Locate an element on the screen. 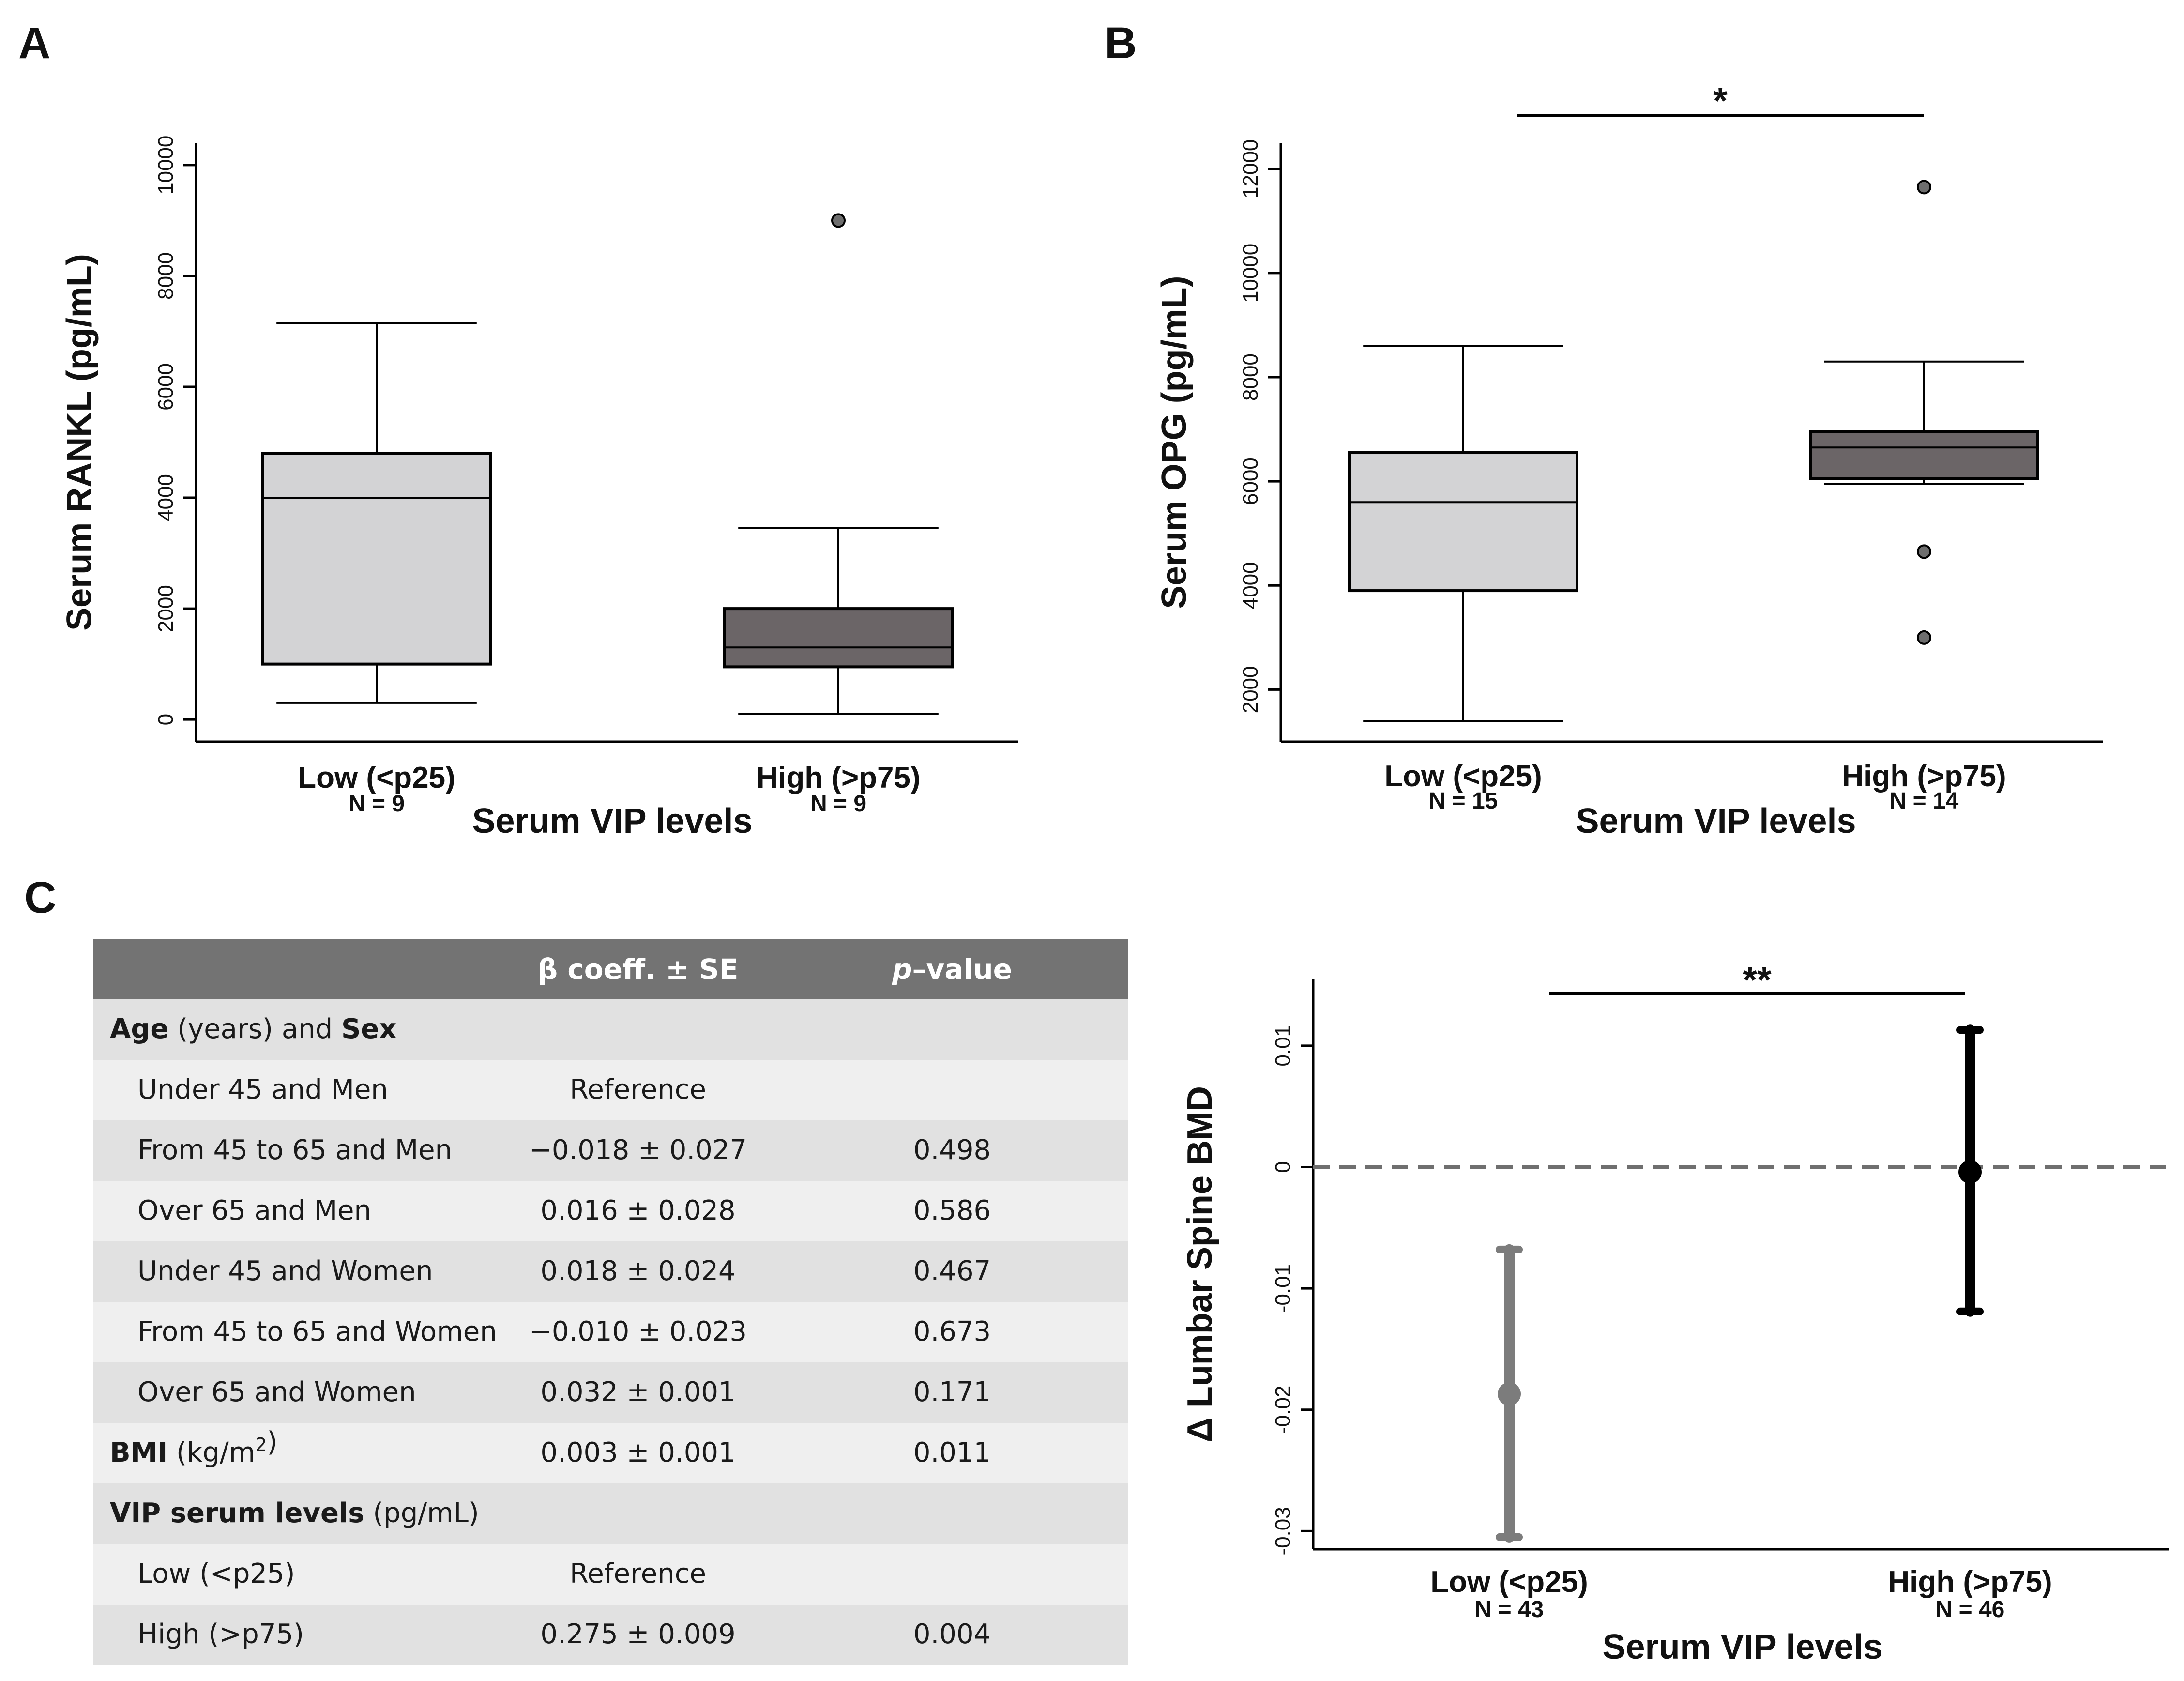 This screenshot has width=2184, height=1681. panelB-y-tick-label: 6000 is located at coordinates (1251, 481).